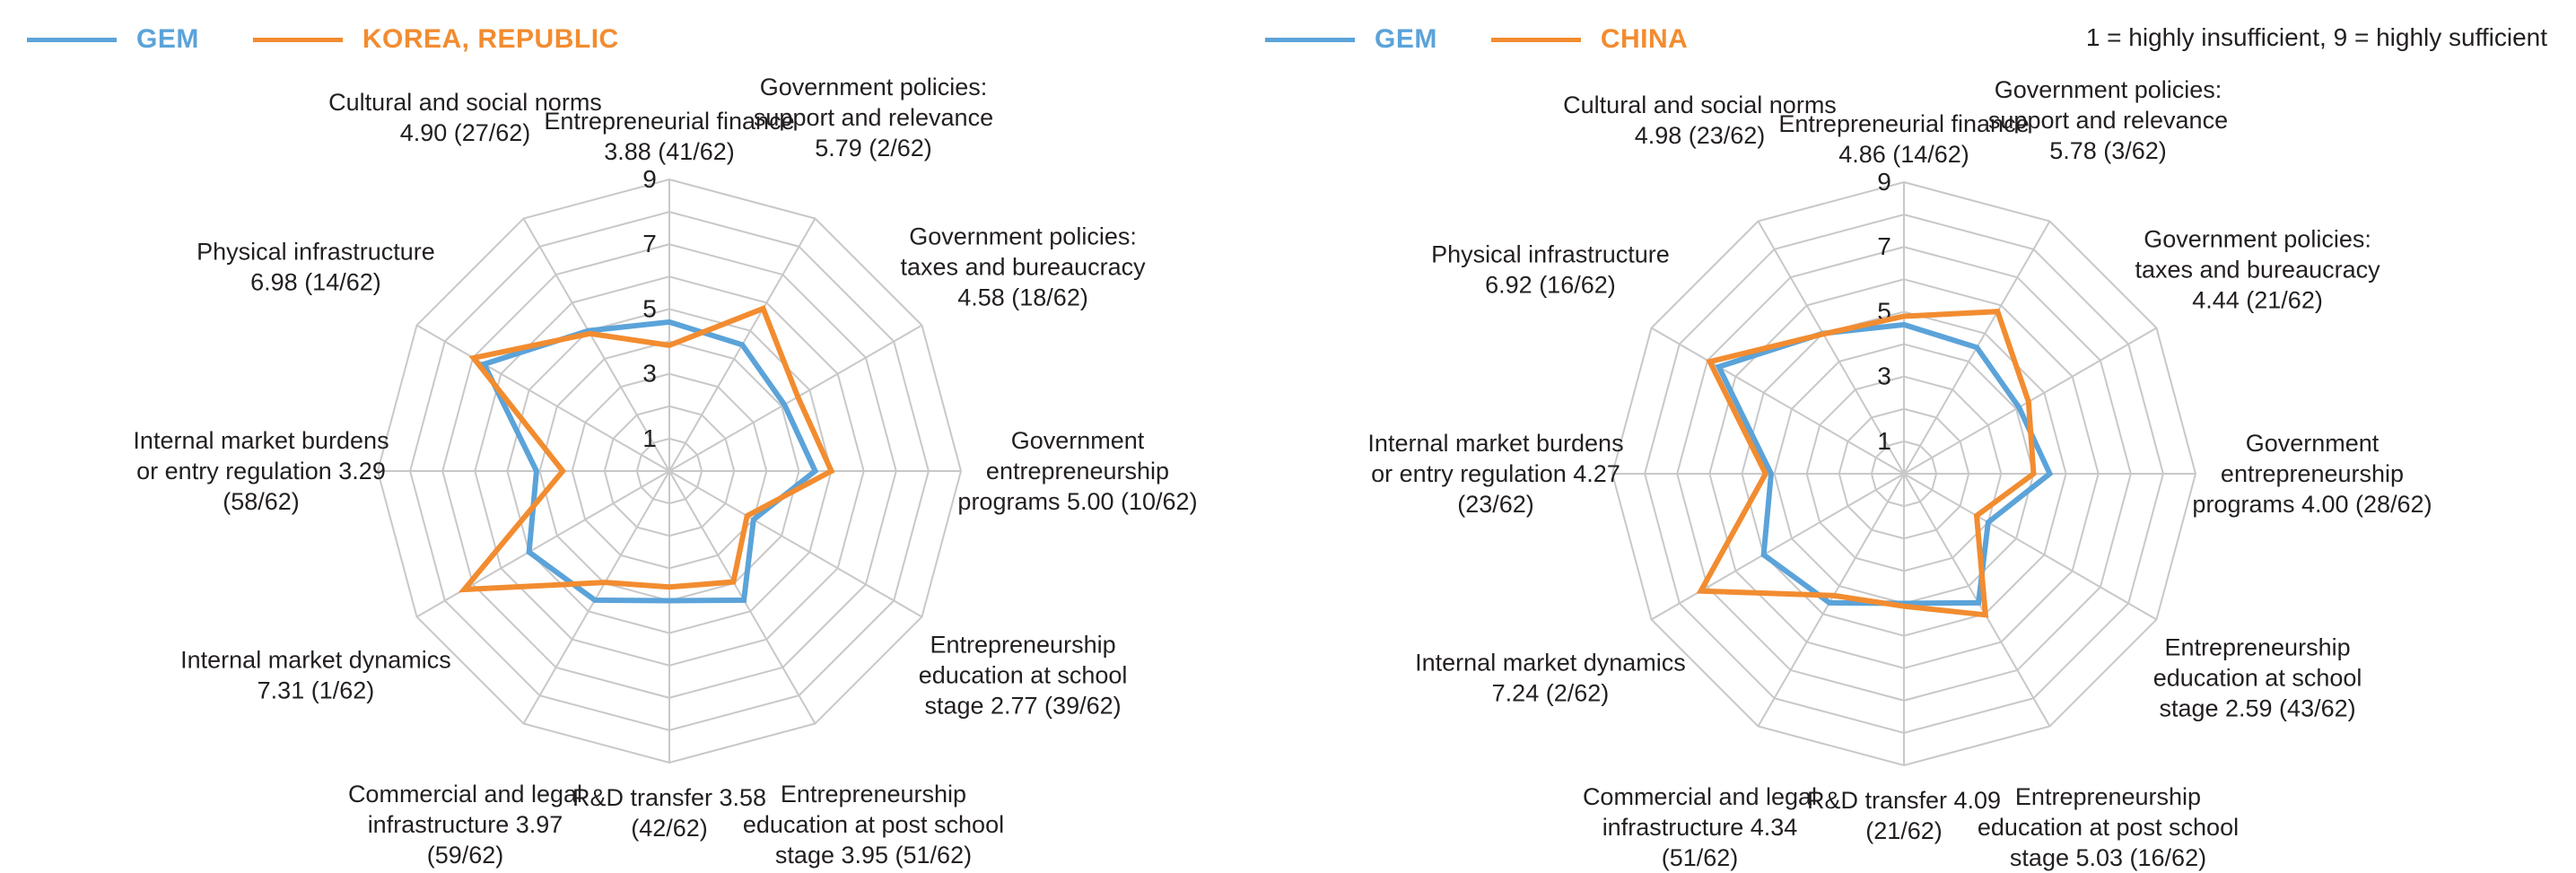 Image resolution: width=2576 pixels, height=873 pixels. Describe the element at coordinates (1496, 504) in the screenshot. I see `axis-label-line: (23/62)` at that location.